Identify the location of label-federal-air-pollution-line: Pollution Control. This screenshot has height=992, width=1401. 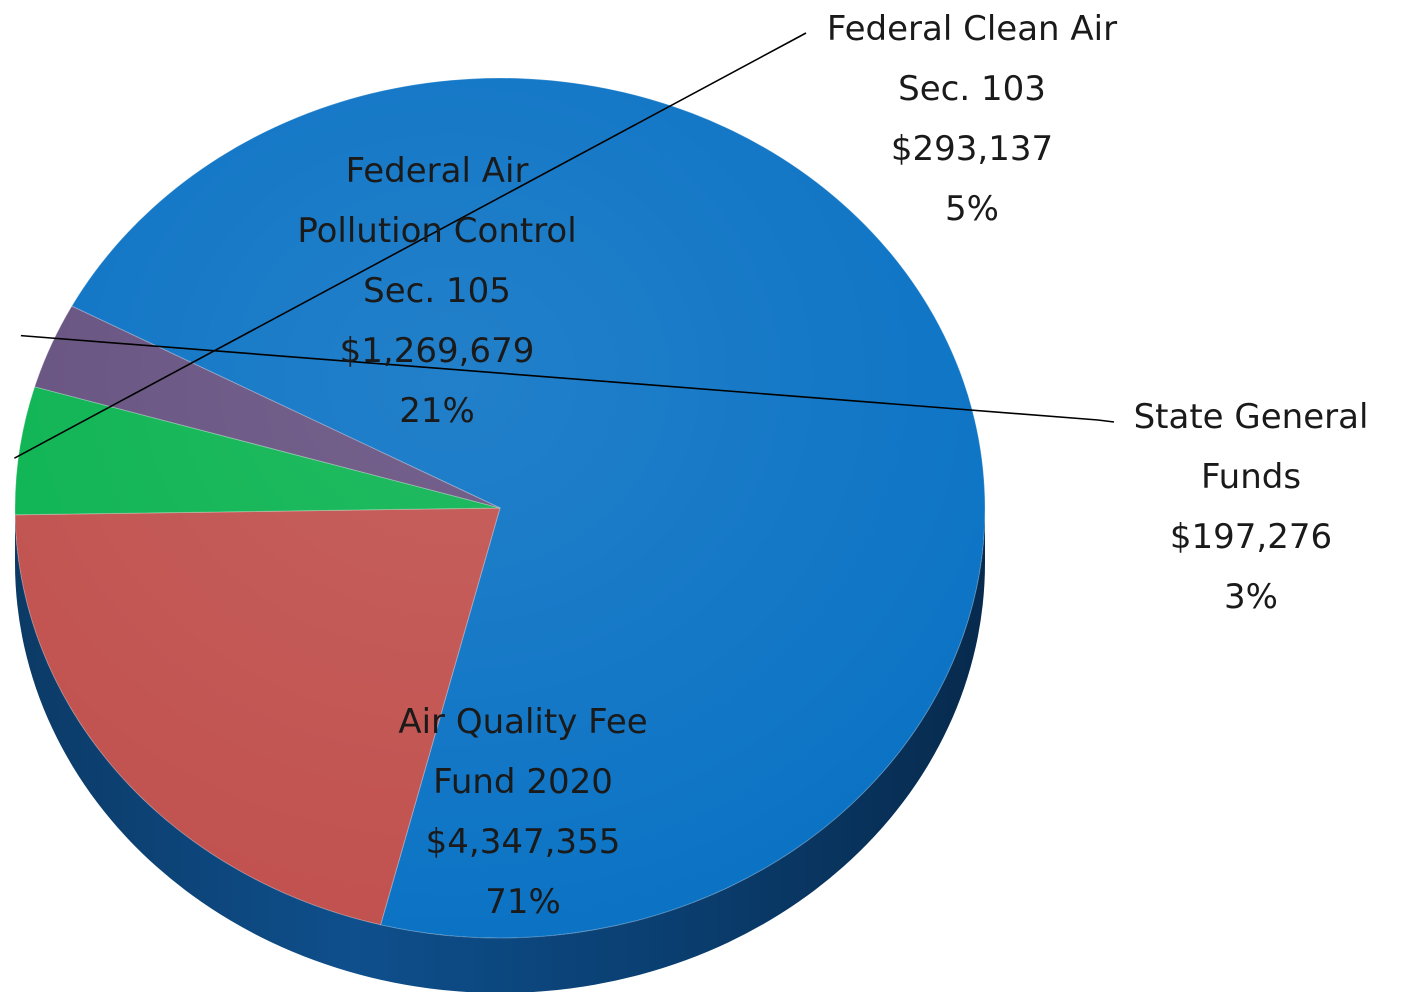
(436, 231).